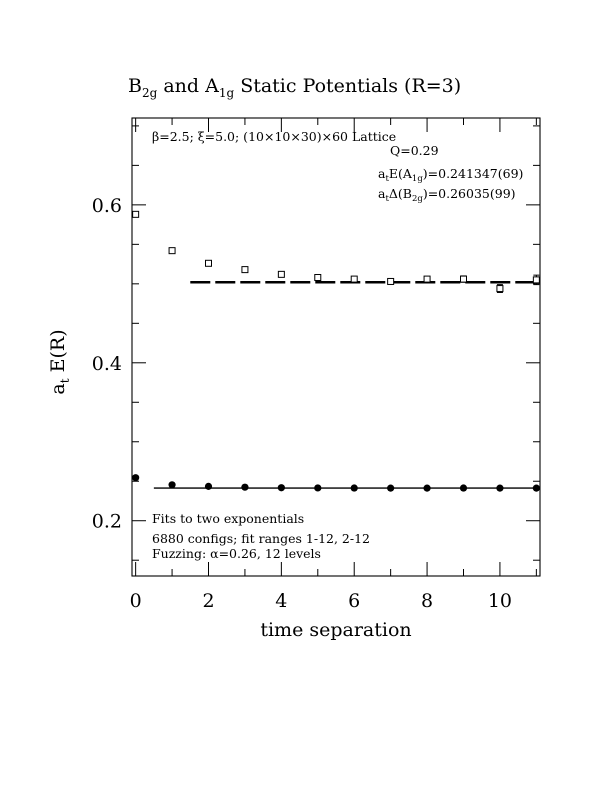 The image size is (612, 792). Describe the element at coordinates (294, 87) in the screenshot. I see `chart-title: B2g and A1g Static Potentials (R=3)` at that location.